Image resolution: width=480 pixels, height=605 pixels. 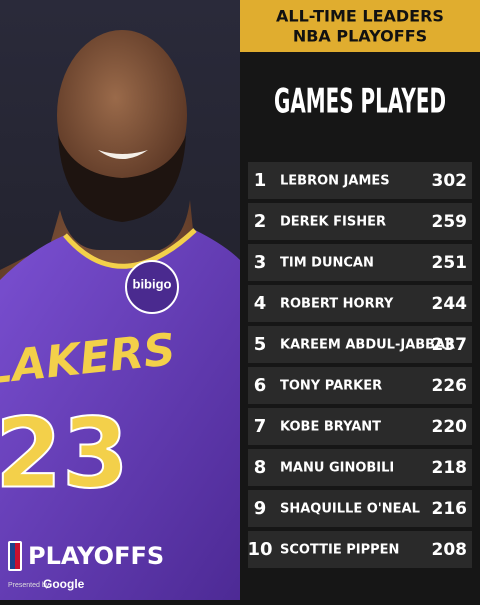 What do you see at coordinates (260, 221) in the screenshot?
I see `rank: 2` at bounding box center [260, 221].